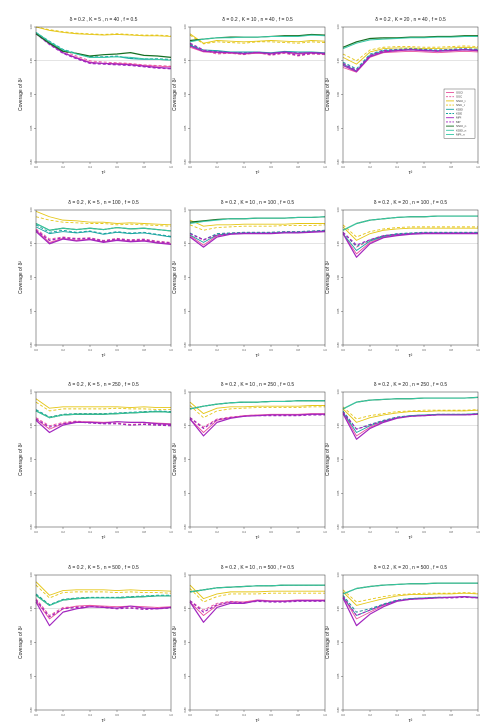  Describe the element at coordinates (257, 20) in the screenshot. I see `panel-title: δ = 0.2 , K = 10 , n = 40 , f = 0.5` at that location.